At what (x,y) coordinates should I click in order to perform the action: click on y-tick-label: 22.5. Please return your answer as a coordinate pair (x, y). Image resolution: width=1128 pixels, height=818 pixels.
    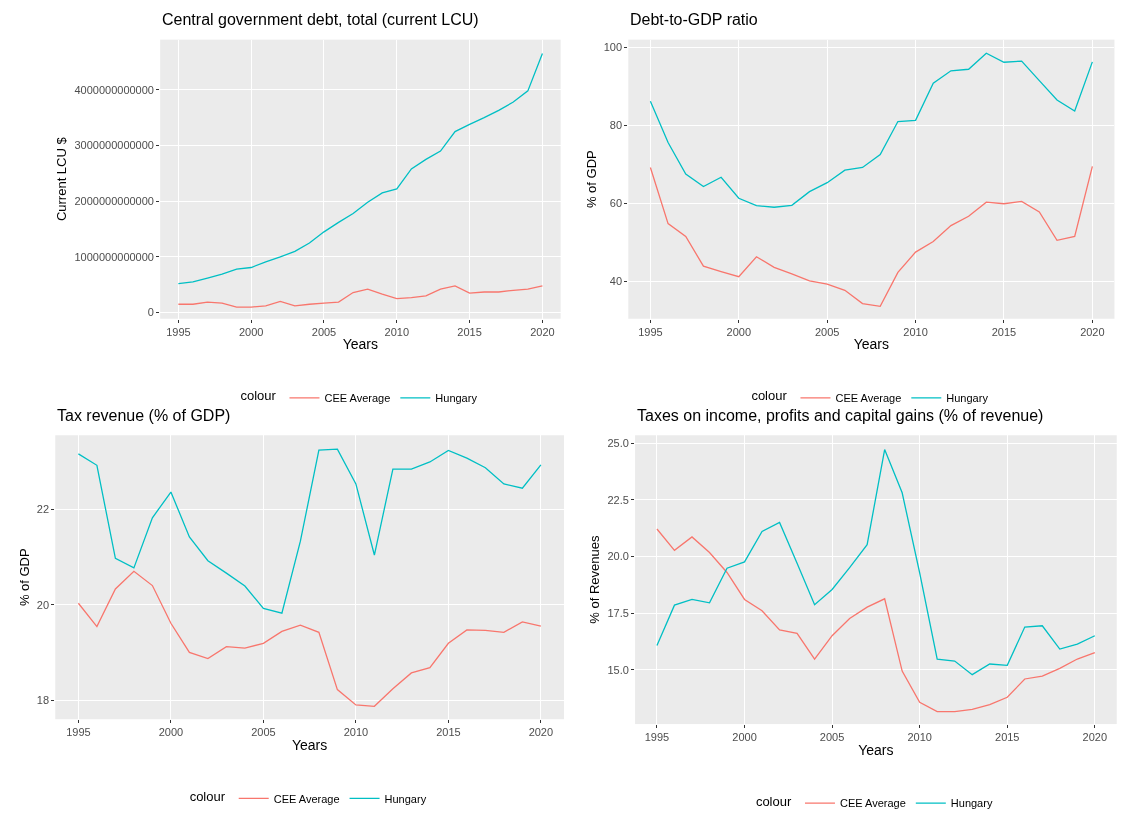
    Looking at the image, I should click on (618, 499).